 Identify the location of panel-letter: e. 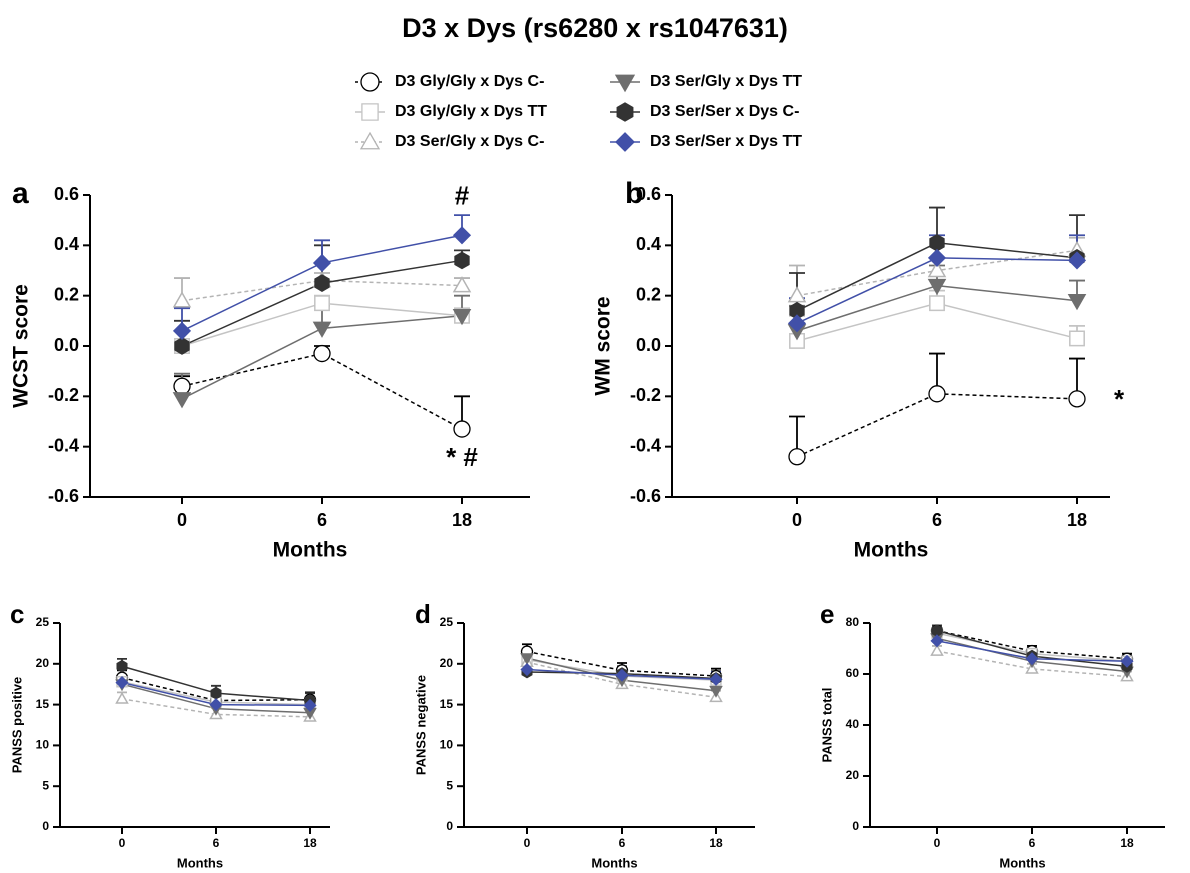
(827, 614).